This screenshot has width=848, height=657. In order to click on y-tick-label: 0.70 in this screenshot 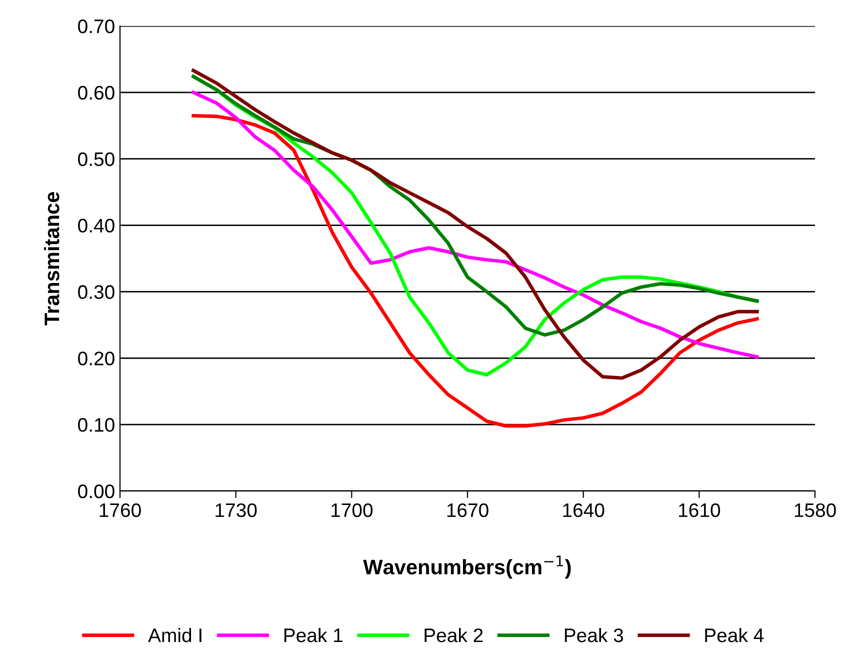, I will do `click(96, 26)`.